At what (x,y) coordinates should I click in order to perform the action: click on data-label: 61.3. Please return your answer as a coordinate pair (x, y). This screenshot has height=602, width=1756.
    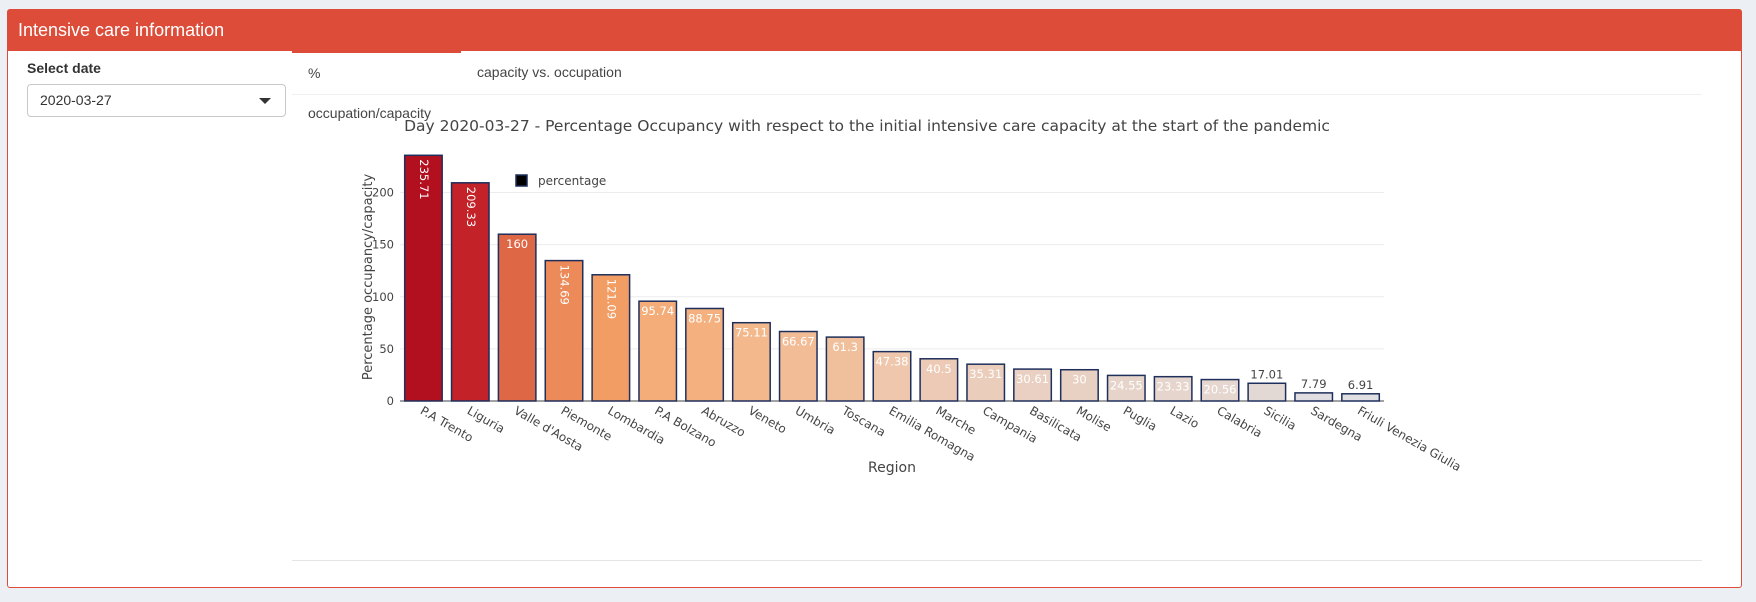
    Looking at the image, I should click on (845, 347).